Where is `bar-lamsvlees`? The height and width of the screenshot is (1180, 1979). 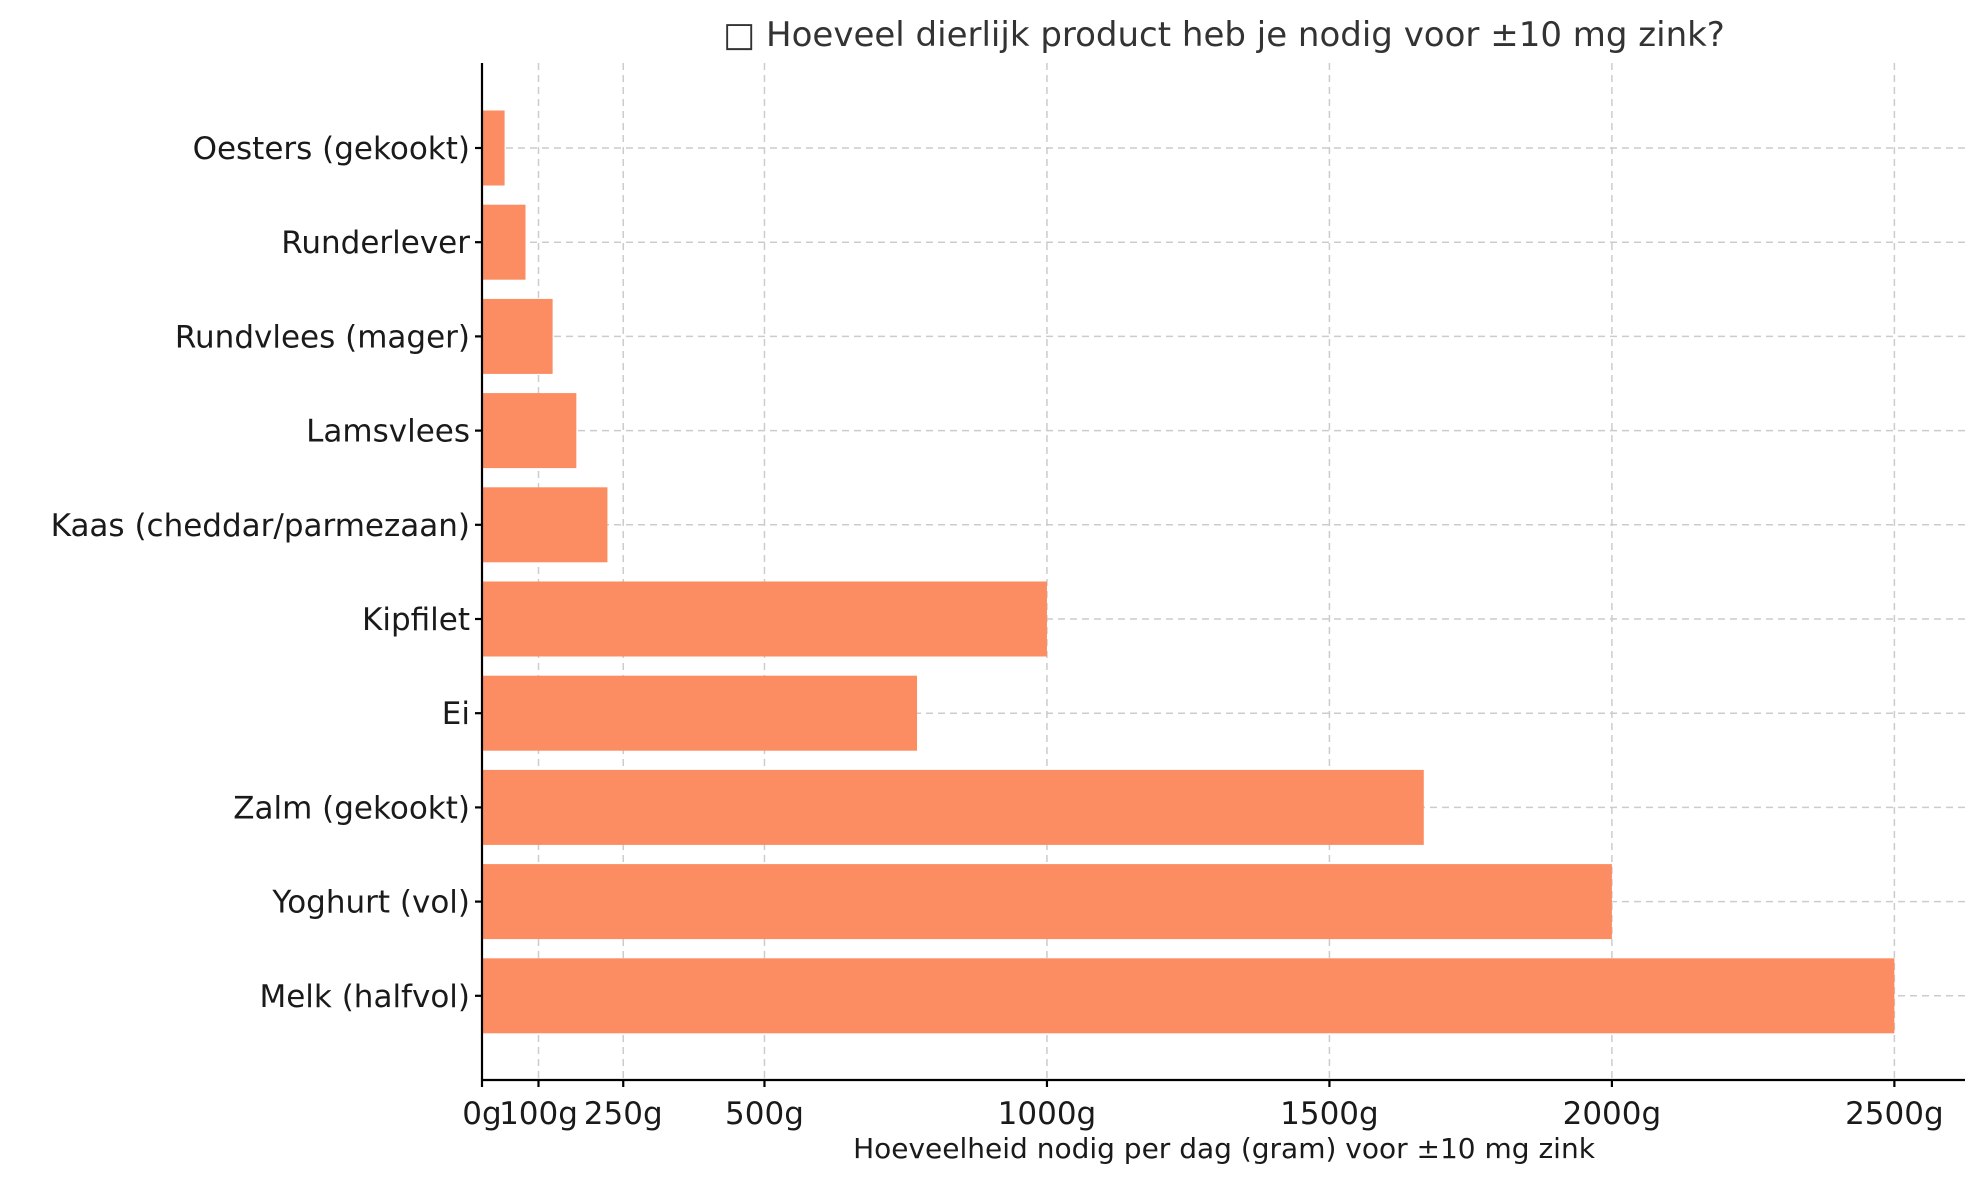 bar-lamsvlees is located at coordinates (529, 431).